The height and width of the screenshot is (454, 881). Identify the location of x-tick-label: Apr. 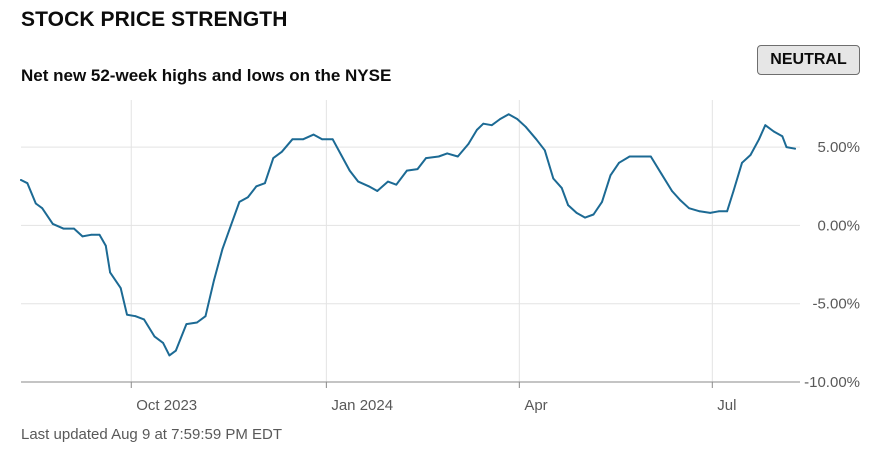
(535, 405).